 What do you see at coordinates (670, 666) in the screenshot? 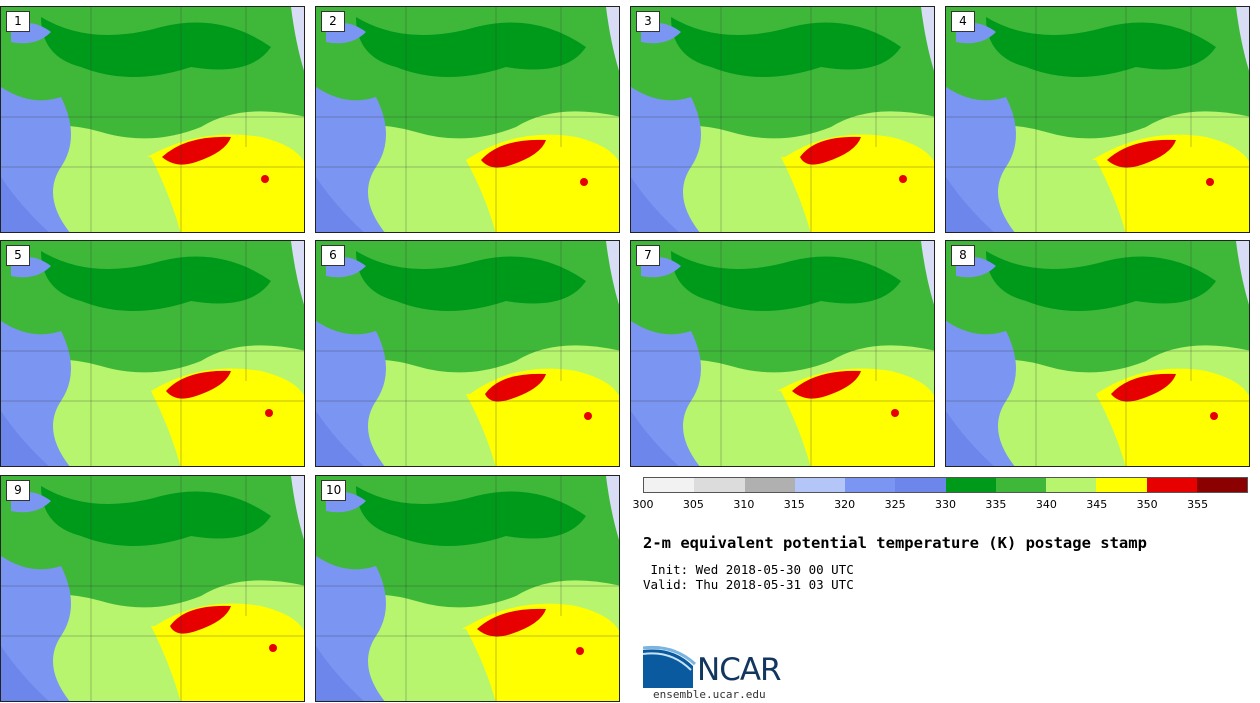
I see `ncar-logo-icon` at bounding box center [670, 666].